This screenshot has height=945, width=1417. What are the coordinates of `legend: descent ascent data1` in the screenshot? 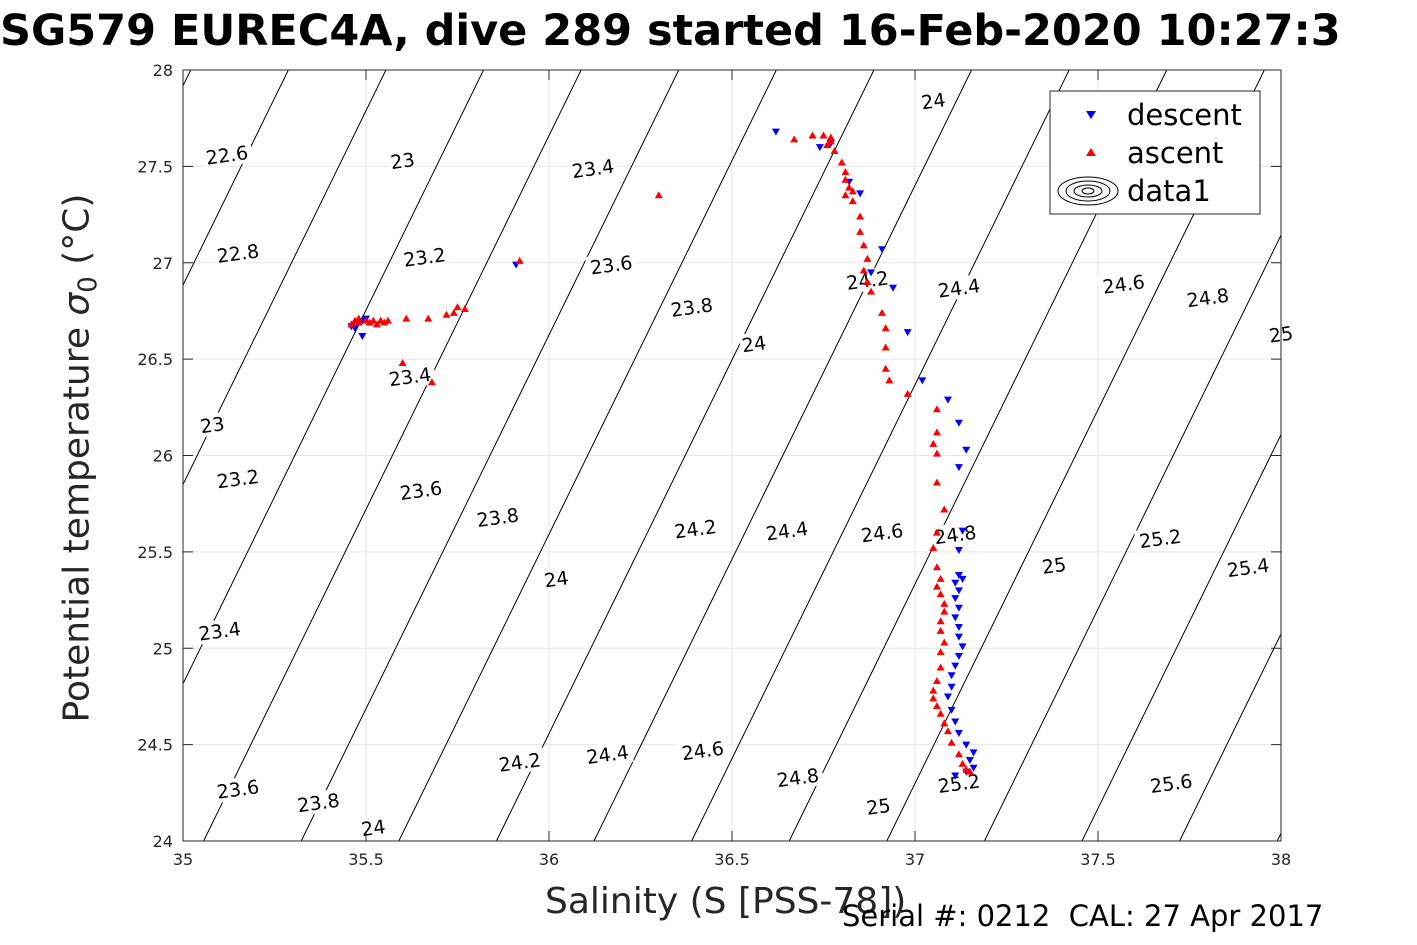 It's located at (1155, 152).